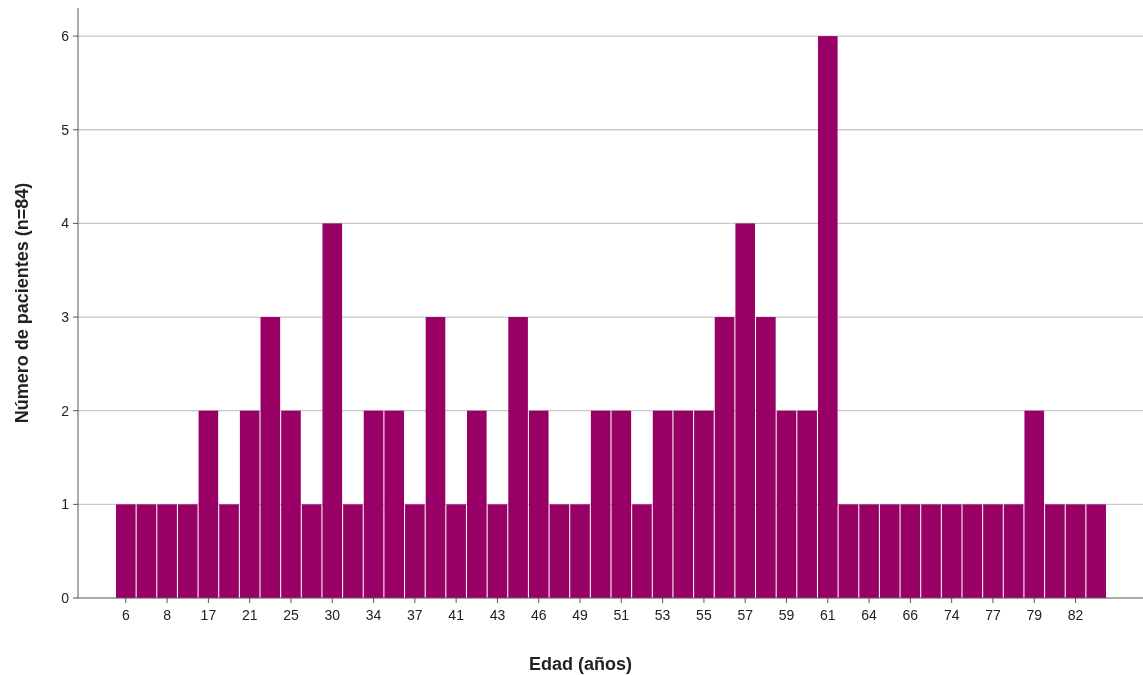 The height and width of the screenshot is (675, 1143). Describe the element at coordinates (65, 223) in the screenshot. I see `y-tick-label: 4` at that location.